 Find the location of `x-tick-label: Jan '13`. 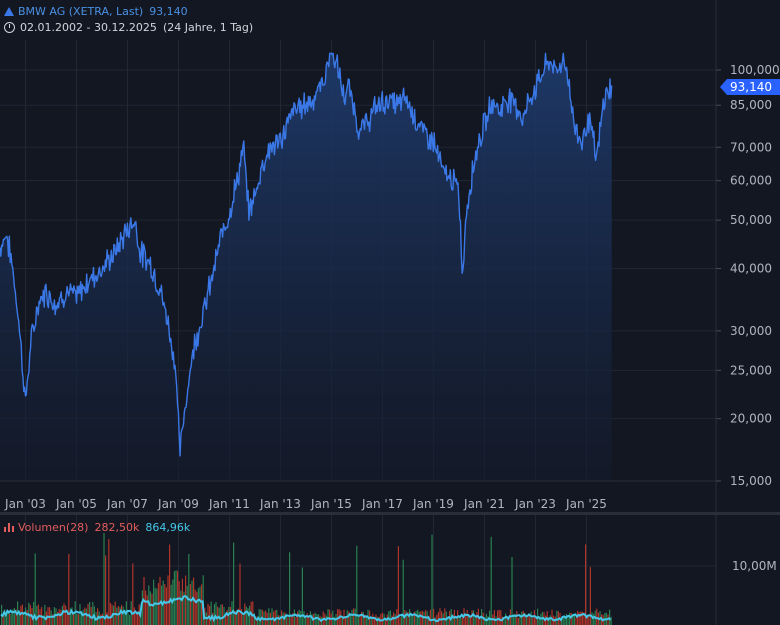

x-tick-label: Jan '13 is located at coordinates (280, 504).